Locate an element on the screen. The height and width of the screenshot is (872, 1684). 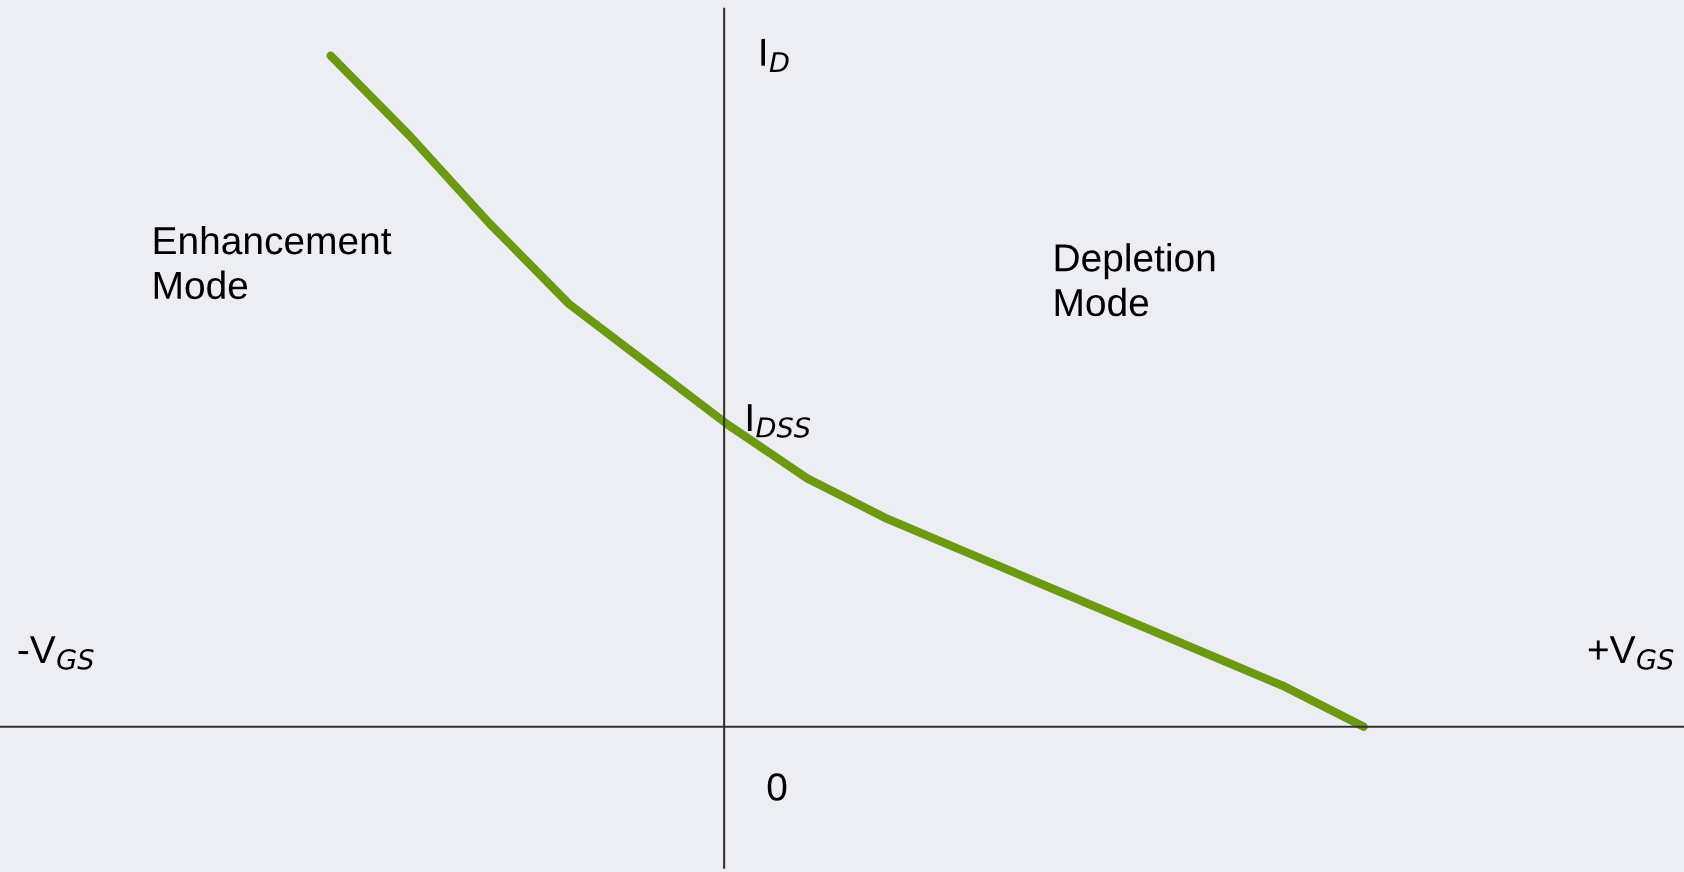
text: 0 is located at coordinates (777, 787).